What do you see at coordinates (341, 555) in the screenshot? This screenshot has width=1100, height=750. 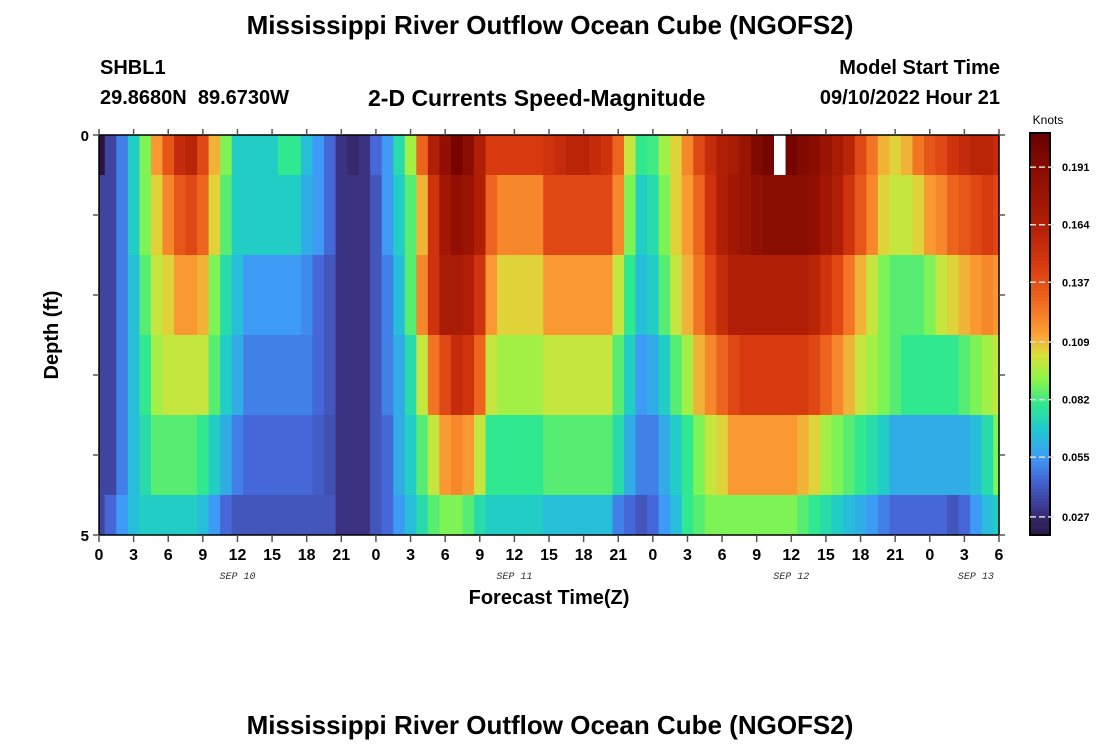 I see `x-tick-label: 21` at bounding box center [341, 555].